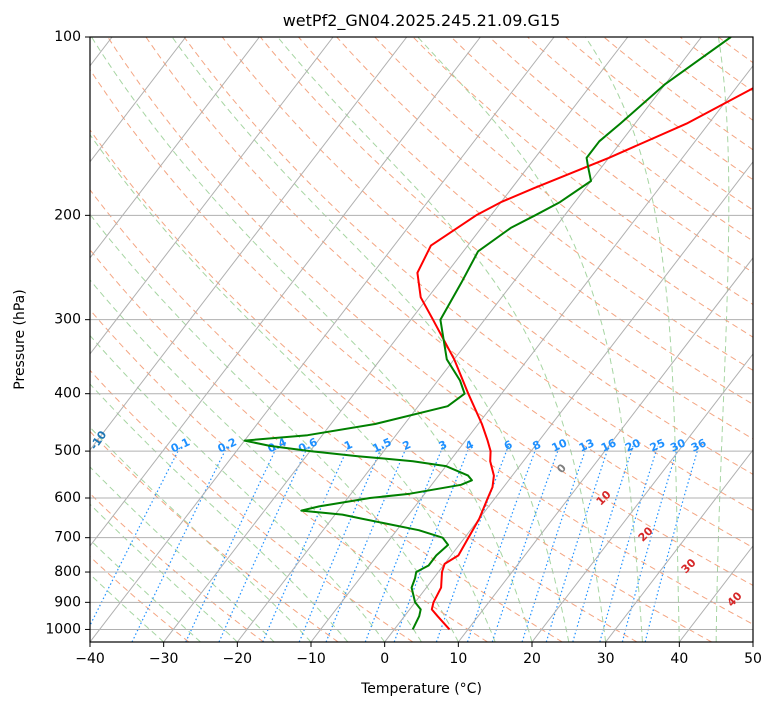 This screenshot has height=708, width=775. What do you see at coordinates (606, 659) in the screenshot?
I see `x-tick-label: 30` at bounding box center [606, 659].